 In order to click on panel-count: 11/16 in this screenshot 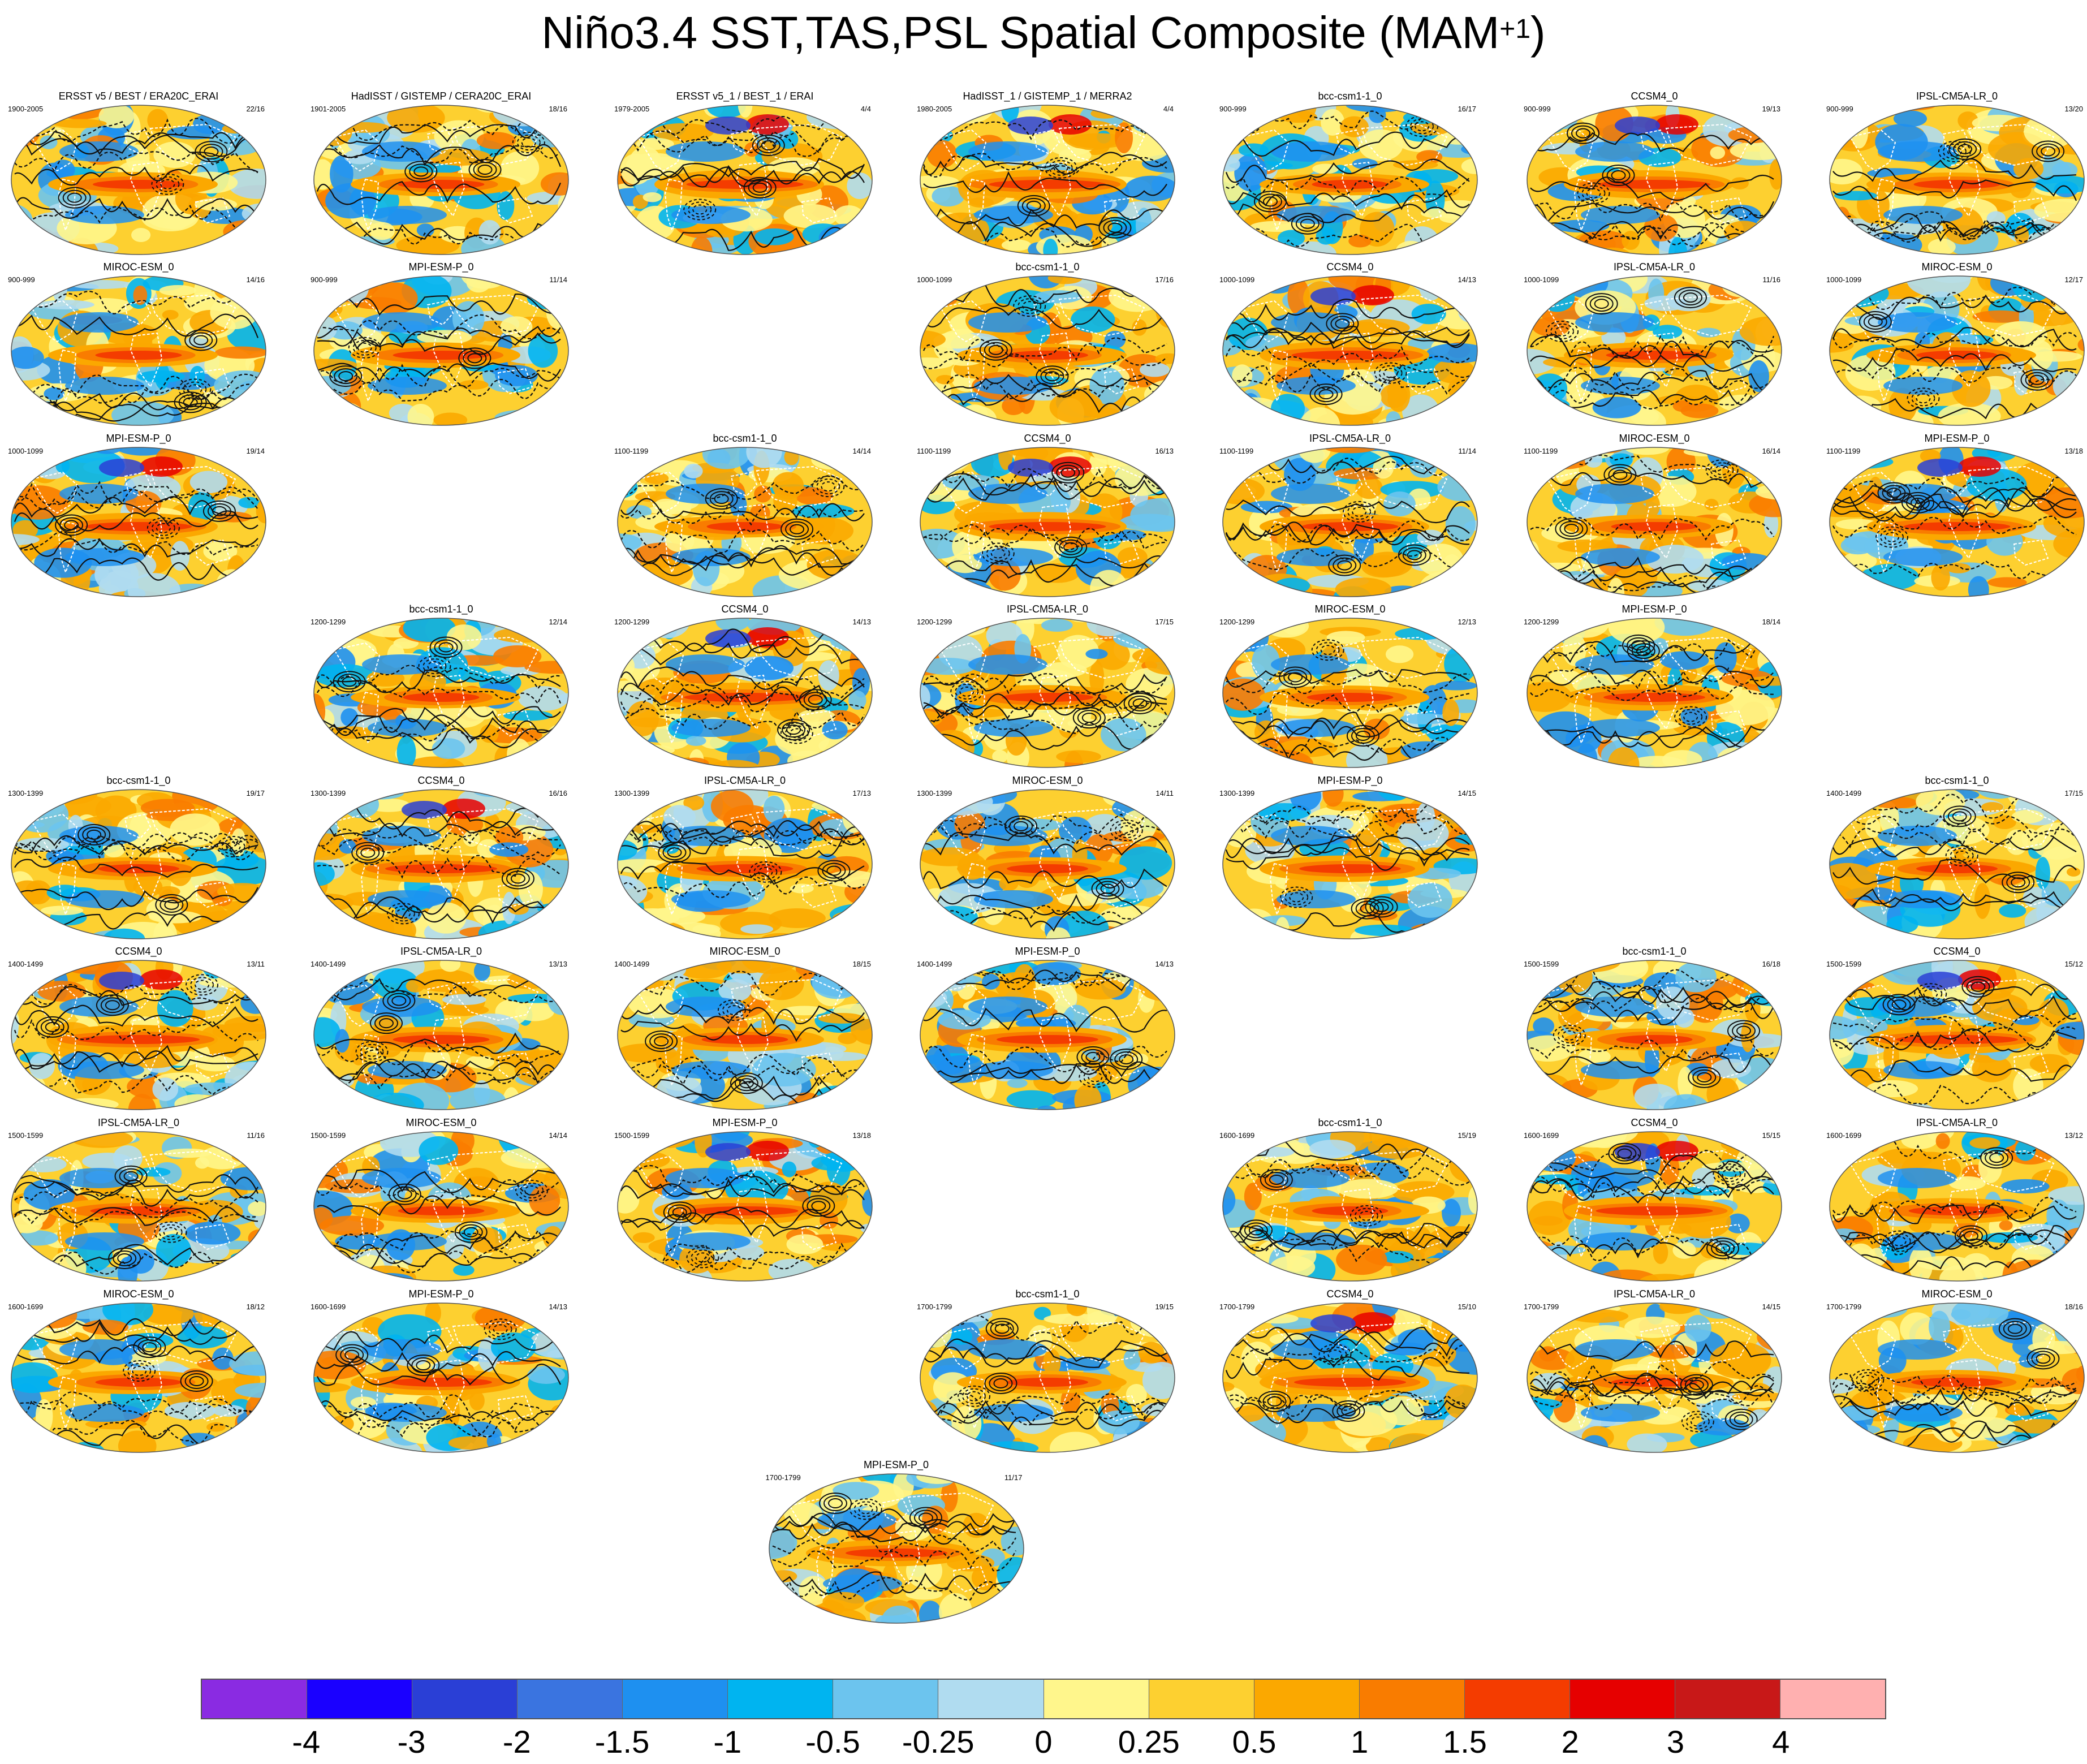, I will do `click(1771, 279)`.